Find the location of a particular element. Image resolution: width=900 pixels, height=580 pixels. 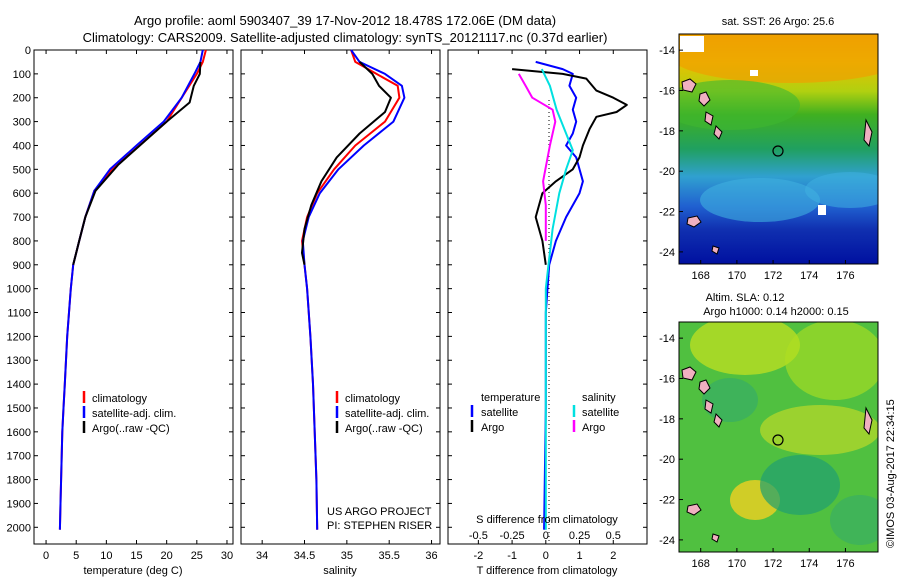

difference-lines is located at coordinates (570, 295).